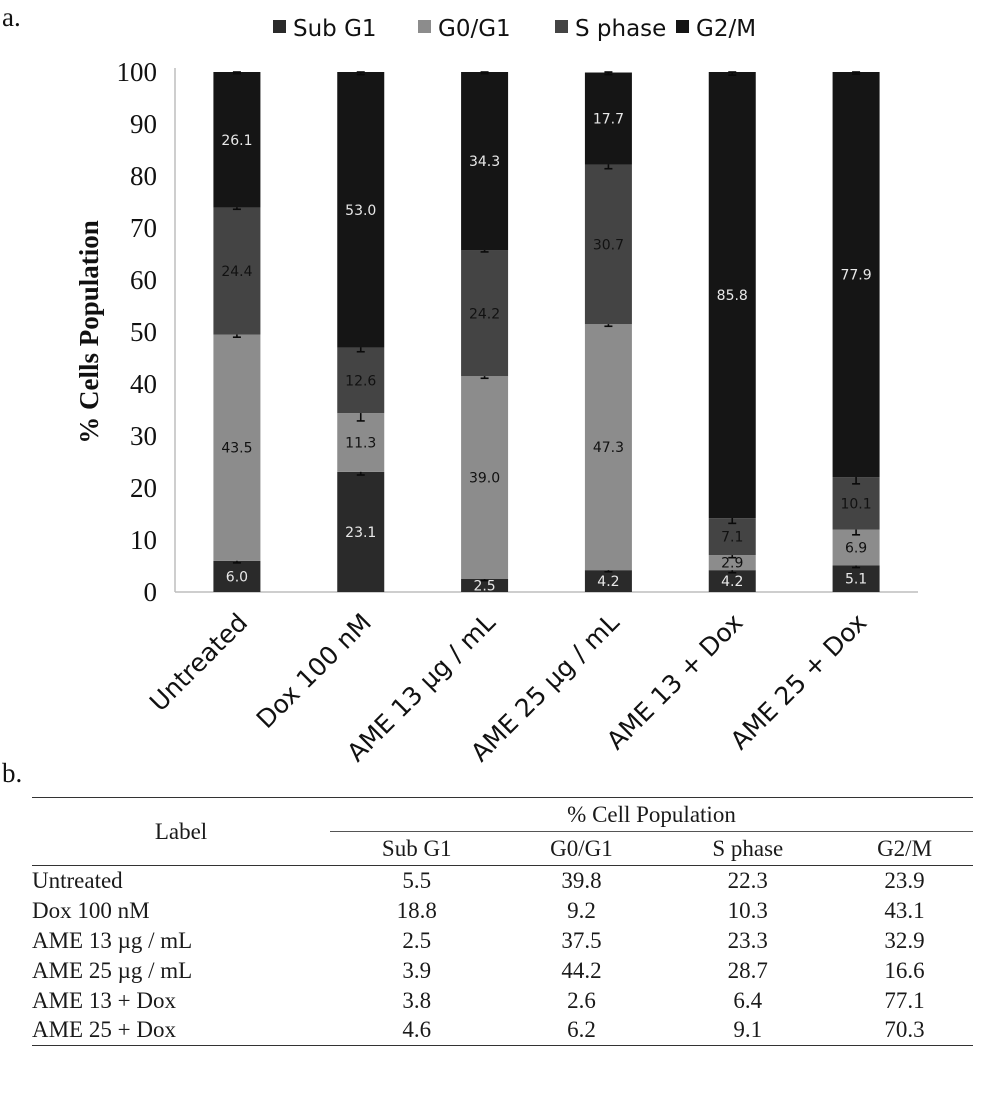 The width and height of the screenshot is (1000, 1096). I want to click on table-cell: 9.1, so click(748, 1030).